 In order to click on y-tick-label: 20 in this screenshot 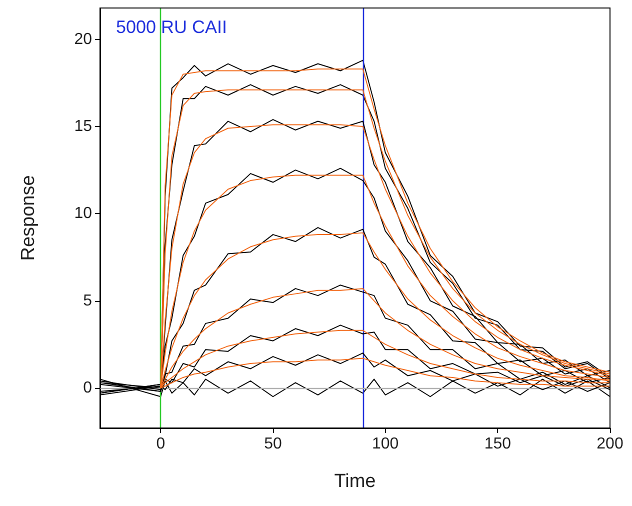, I will do `click(83, 39)`.